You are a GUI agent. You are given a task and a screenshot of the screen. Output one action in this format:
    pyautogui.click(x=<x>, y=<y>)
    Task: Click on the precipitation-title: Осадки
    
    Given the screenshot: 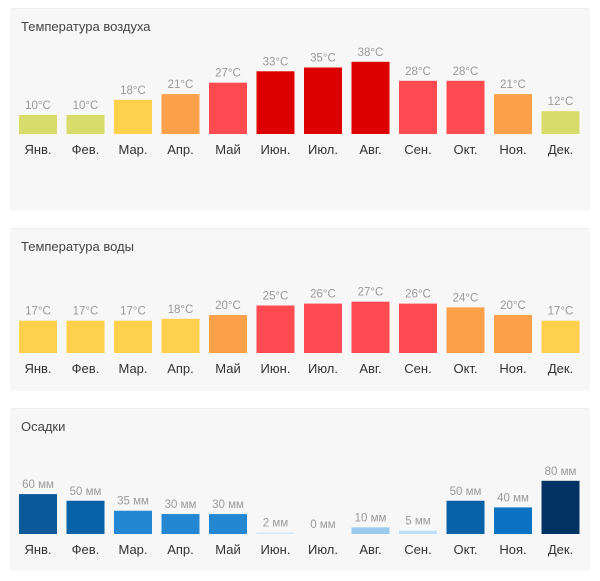 What is the action you would take?
    pyautogui.click(x=43, y=426)
    